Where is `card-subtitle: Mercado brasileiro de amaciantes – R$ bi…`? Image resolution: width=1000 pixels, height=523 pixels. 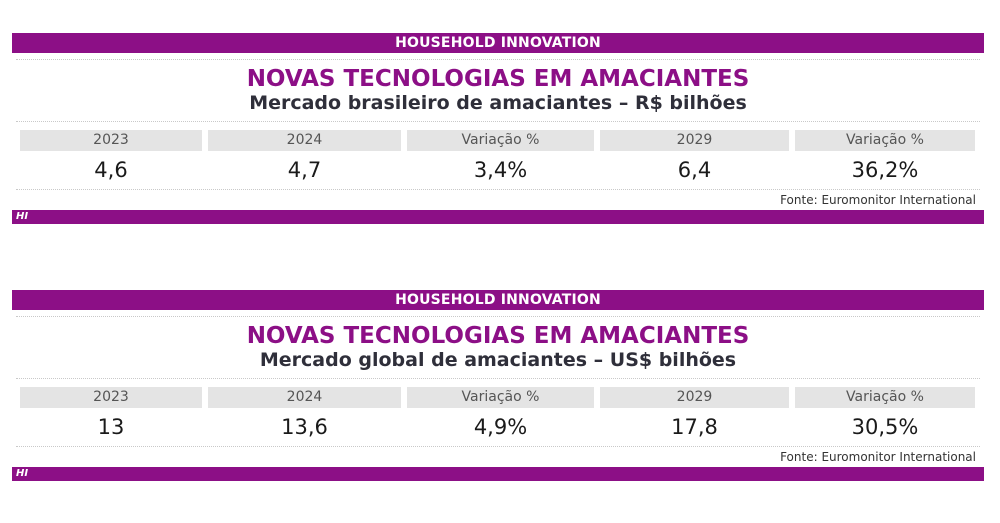 card-subtitle: Mercado brasileiro de amaciantes – R$ bi… is located at coordinates (498, 103).